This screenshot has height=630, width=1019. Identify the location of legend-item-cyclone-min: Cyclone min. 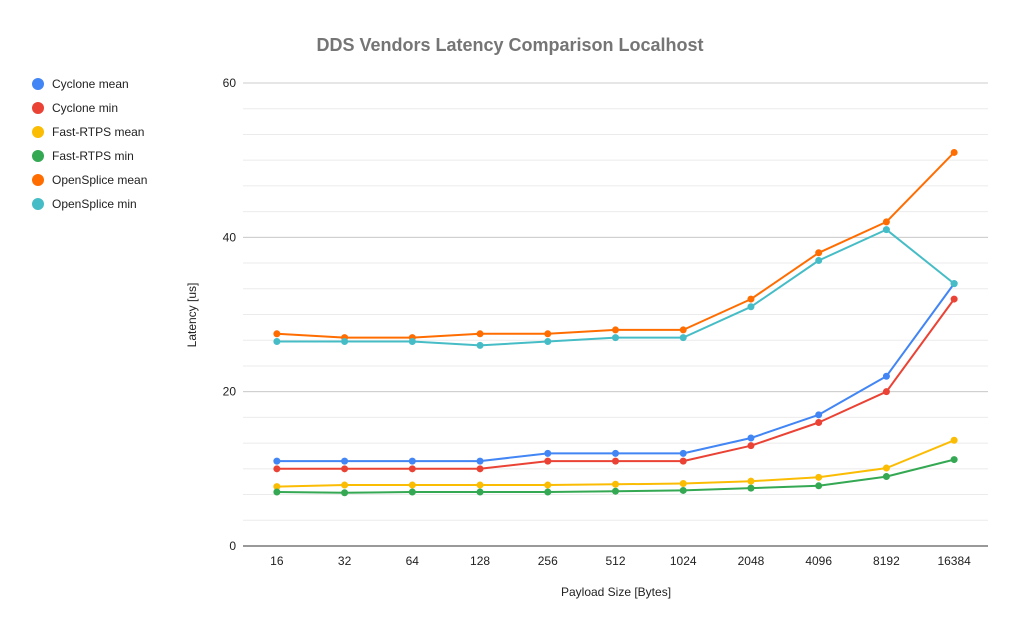
(75, 108).